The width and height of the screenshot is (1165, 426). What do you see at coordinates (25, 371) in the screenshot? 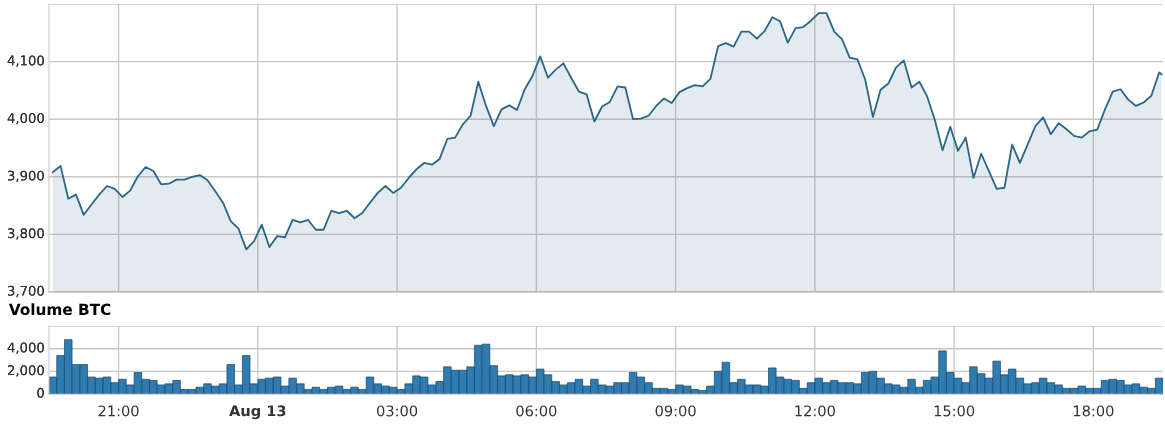
I see `y-tick-label: 2,000` at bounding box center [25, 371].